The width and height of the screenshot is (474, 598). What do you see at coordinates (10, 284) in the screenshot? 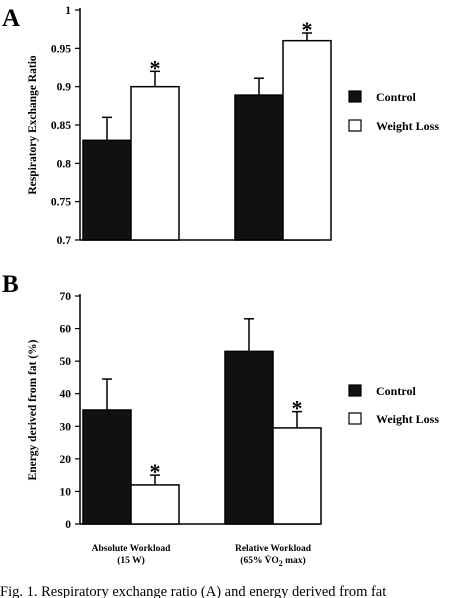
I see `panel-letter: B` at bounding box center [10, 284].